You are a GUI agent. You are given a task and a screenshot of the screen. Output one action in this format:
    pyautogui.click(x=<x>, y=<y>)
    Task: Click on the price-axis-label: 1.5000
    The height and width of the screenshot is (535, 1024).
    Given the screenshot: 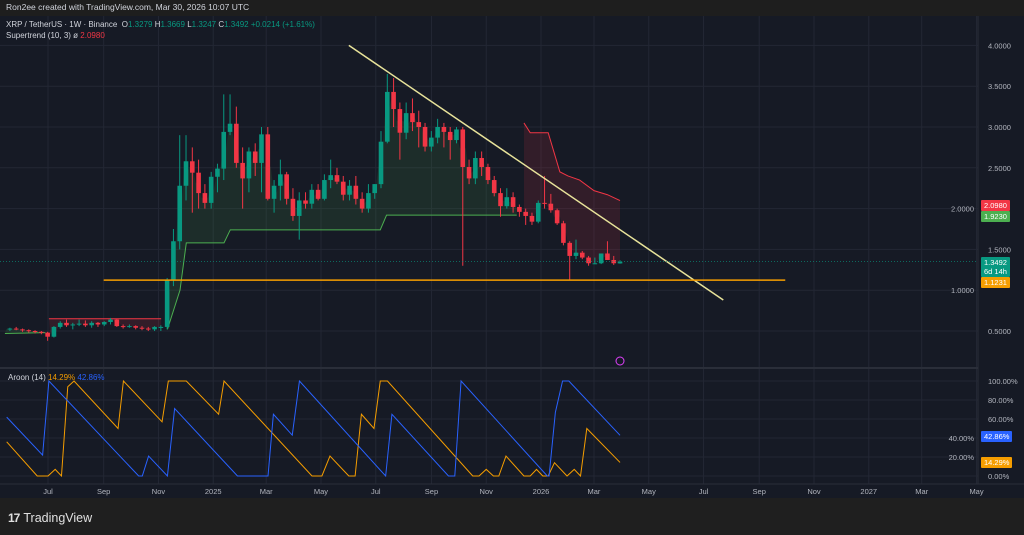 What is the action you would take?
    pyautogui.click(x=999, y=249)
    